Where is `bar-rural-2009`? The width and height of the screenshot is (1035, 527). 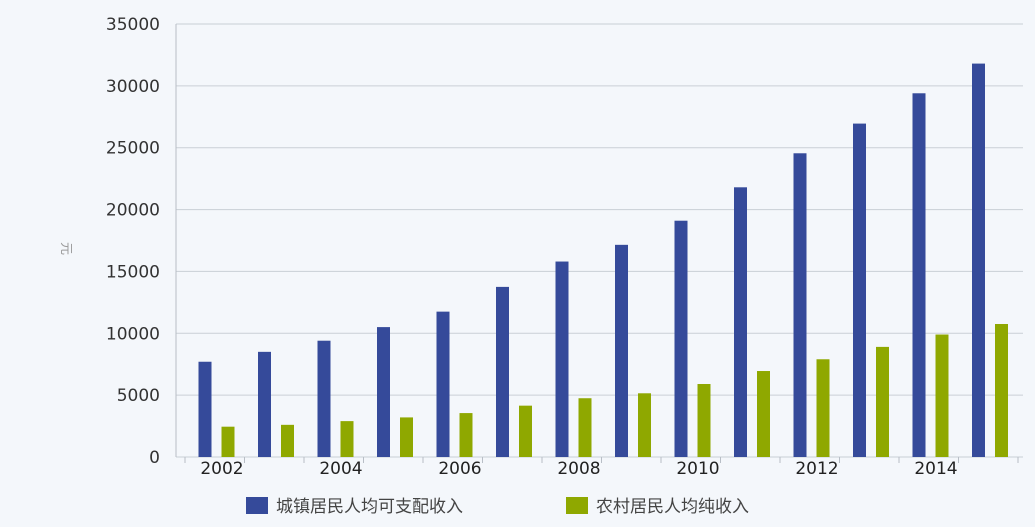
bar-rural-2009 is located at coordinates (644, 425).